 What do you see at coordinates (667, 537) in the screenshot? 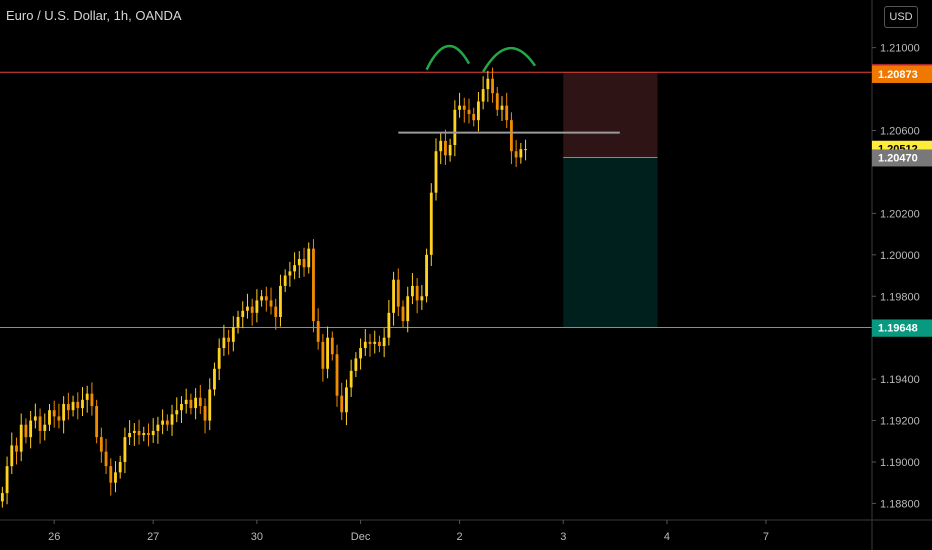
I see `time-tick-label: 4` at bounding box center [667, 537].